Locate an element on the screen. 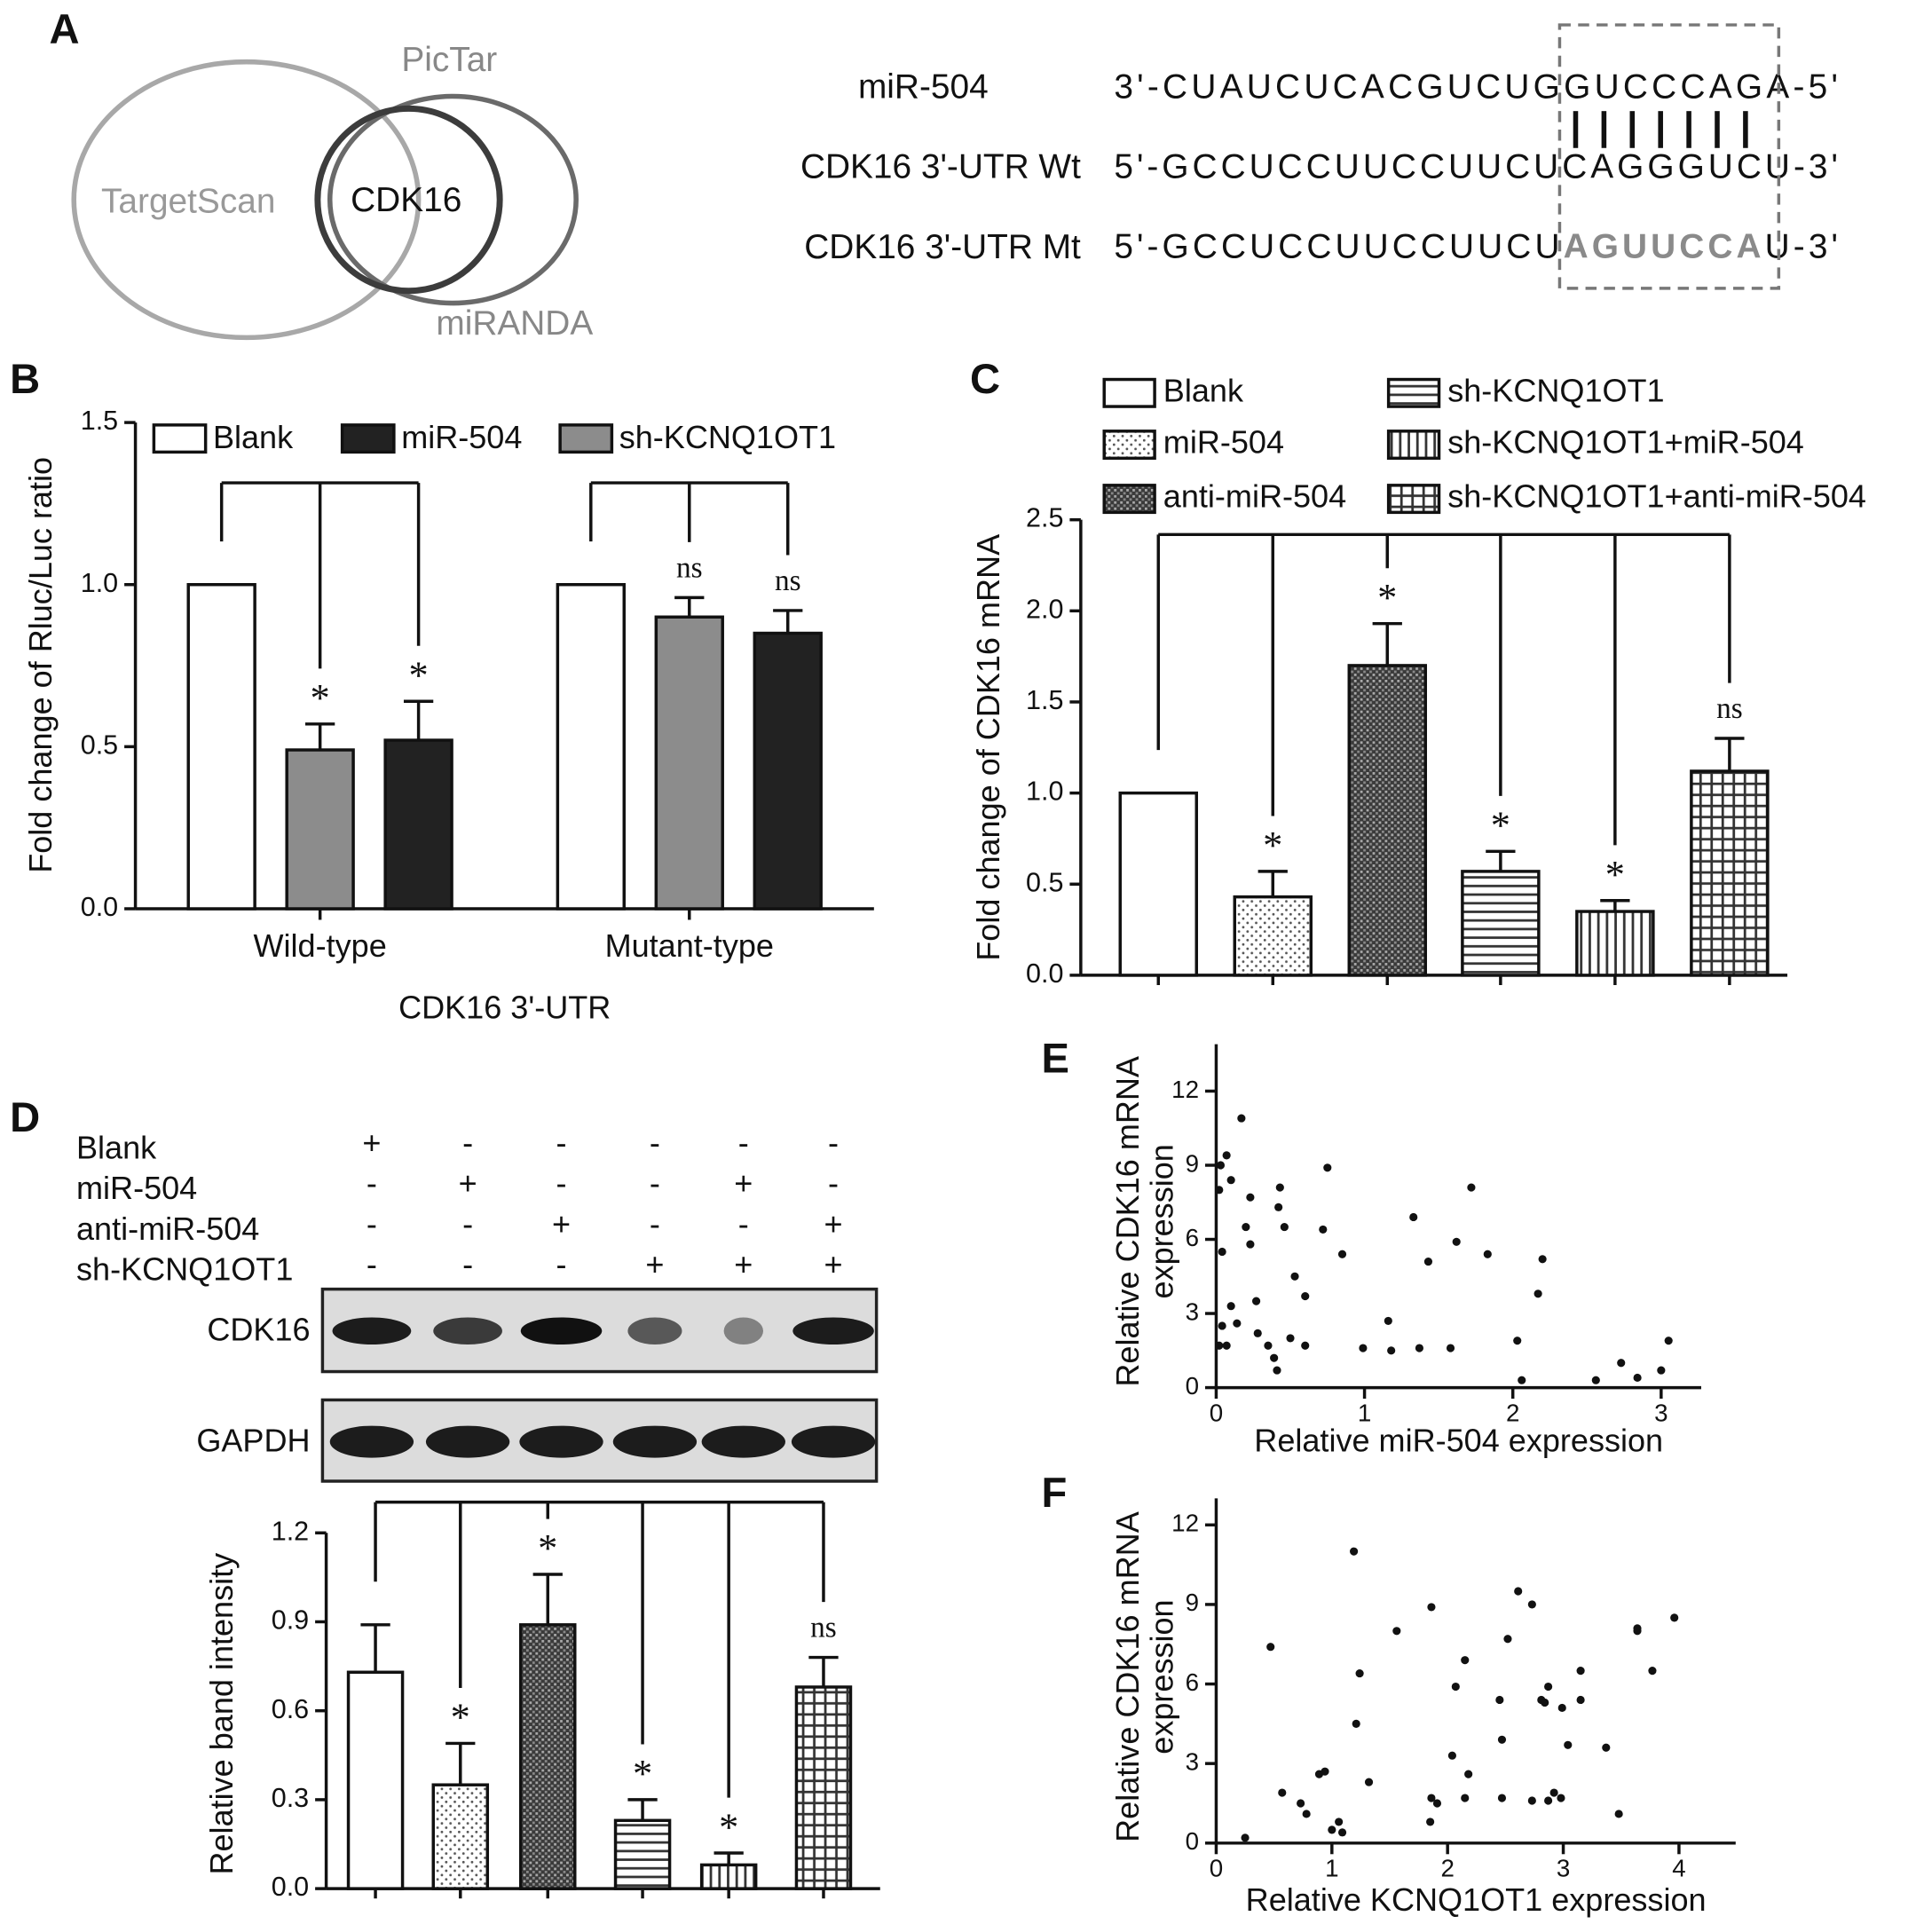 Image resolution: width=1908 pixels, height=1932 pixels. y-tick-label: 12 is located at coordinates (1185, 1523).